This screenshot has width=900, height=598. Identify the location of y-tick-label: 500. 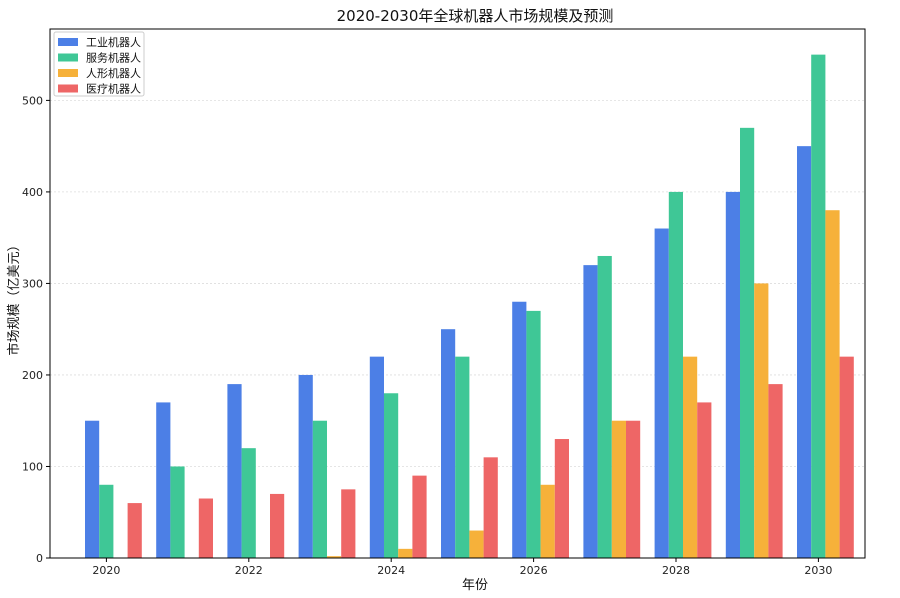
(32, 100).